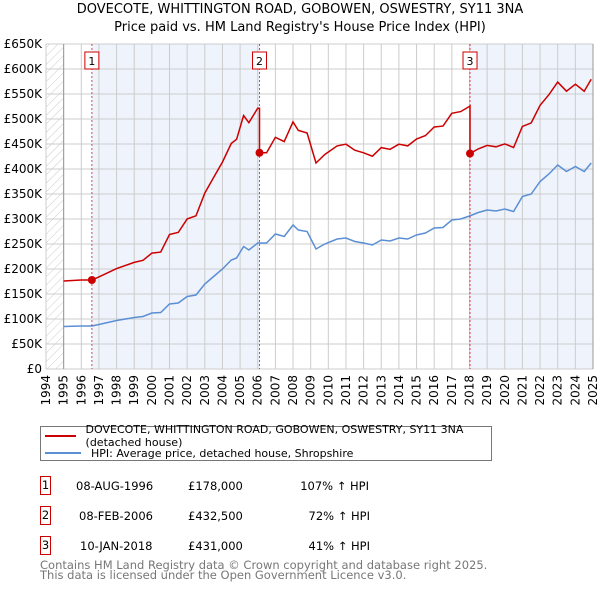 The image size is (600, 590). Describe the element at coordinates (45, 545) in the screenshot. I see `transaction-marker: 3` at that location.